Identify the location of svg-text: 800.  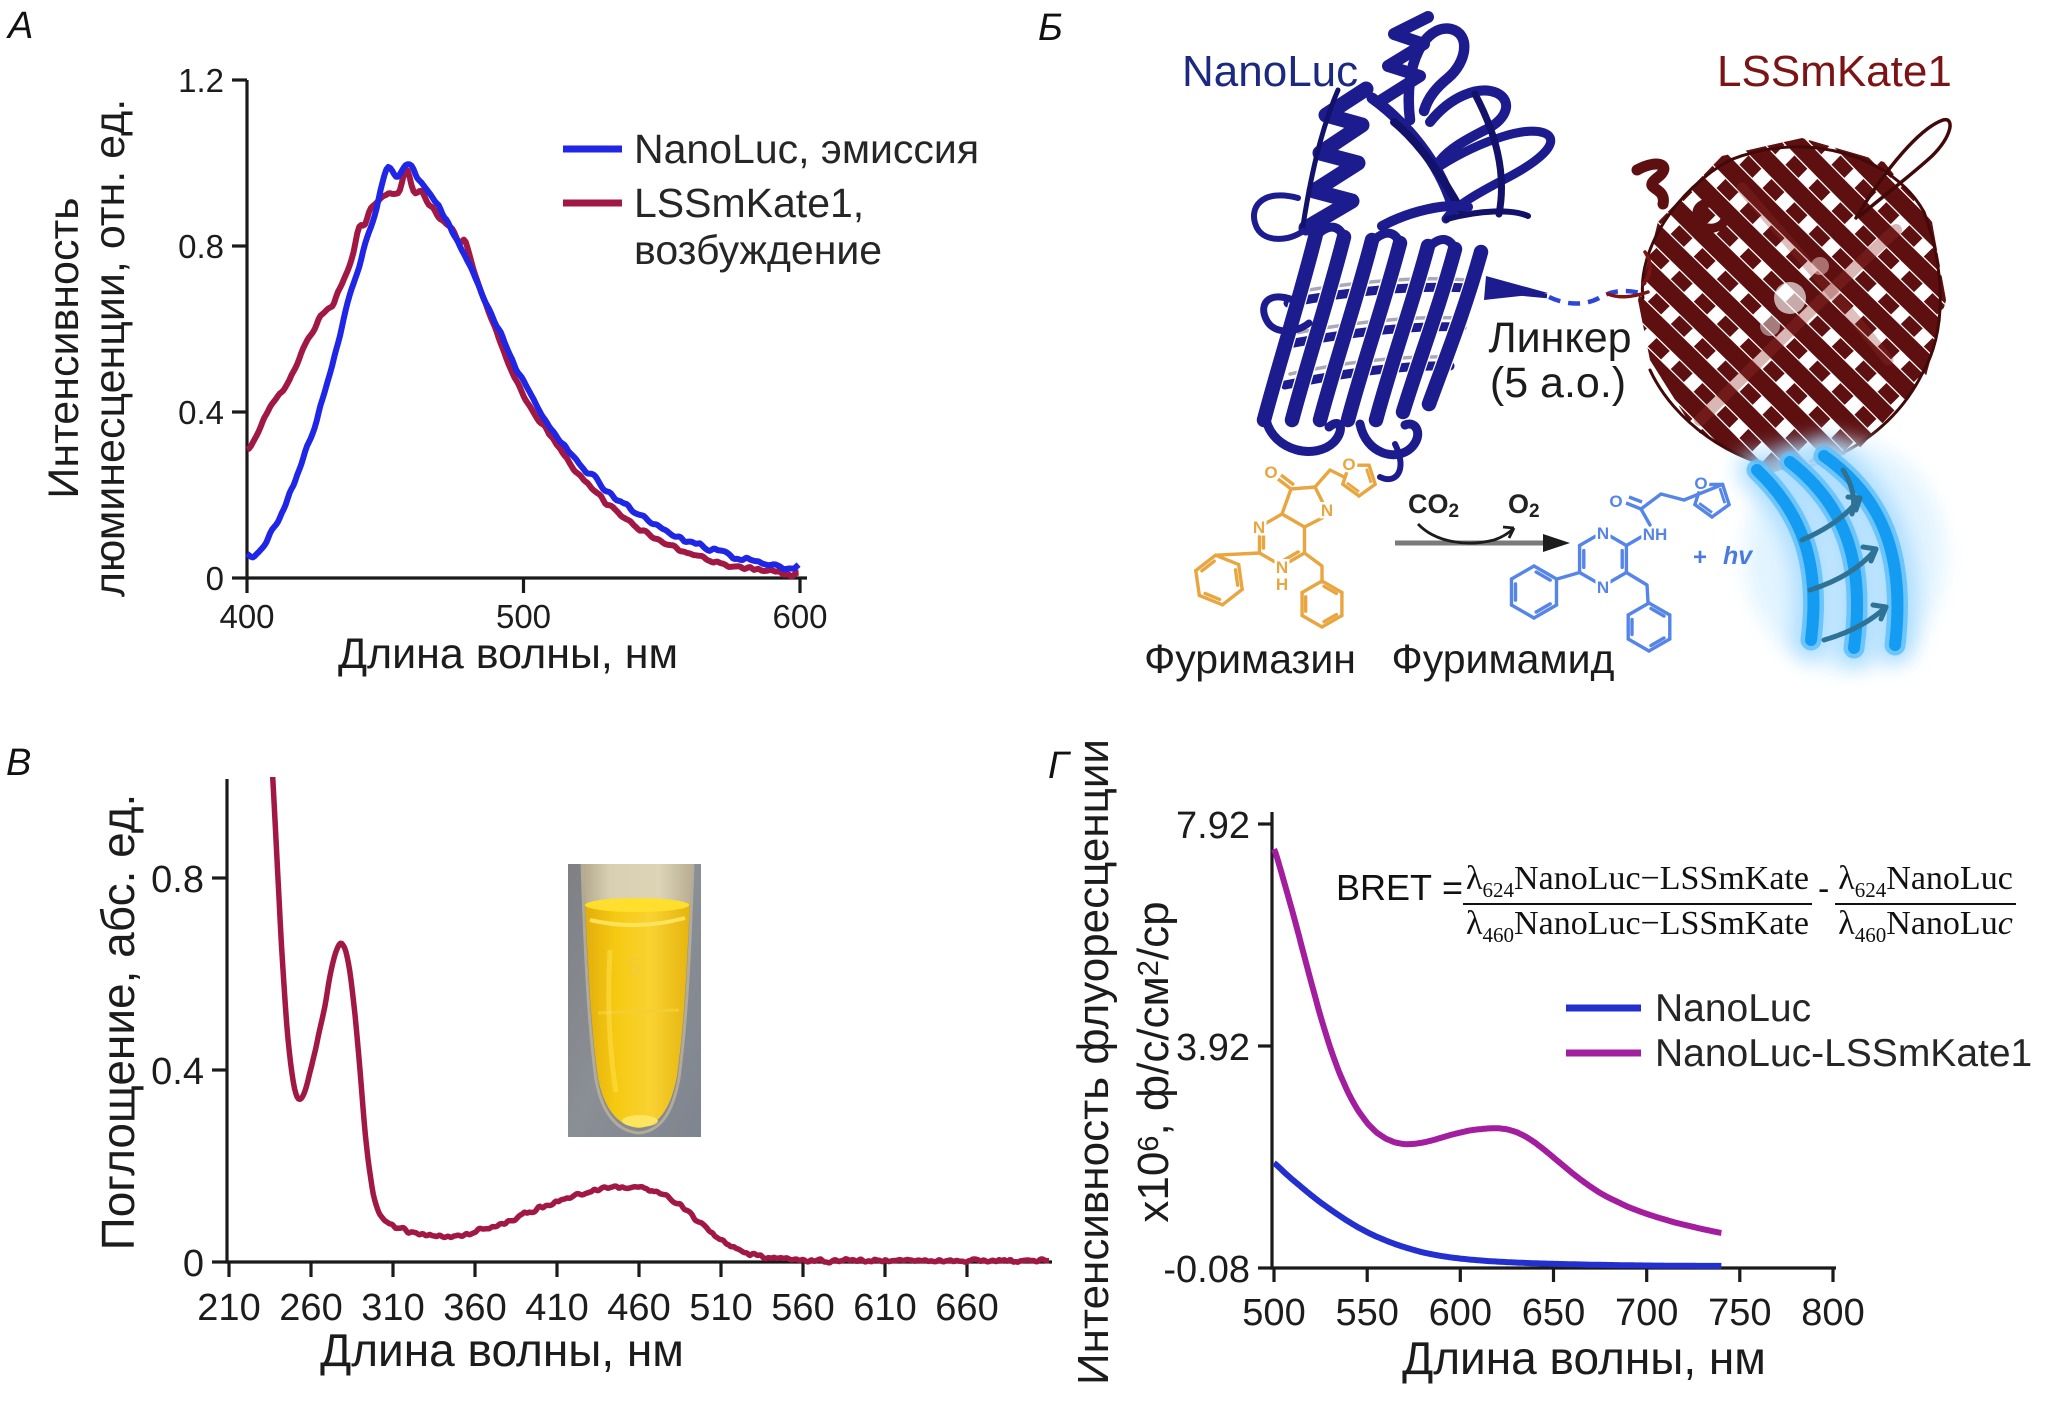
(1832, 1313).